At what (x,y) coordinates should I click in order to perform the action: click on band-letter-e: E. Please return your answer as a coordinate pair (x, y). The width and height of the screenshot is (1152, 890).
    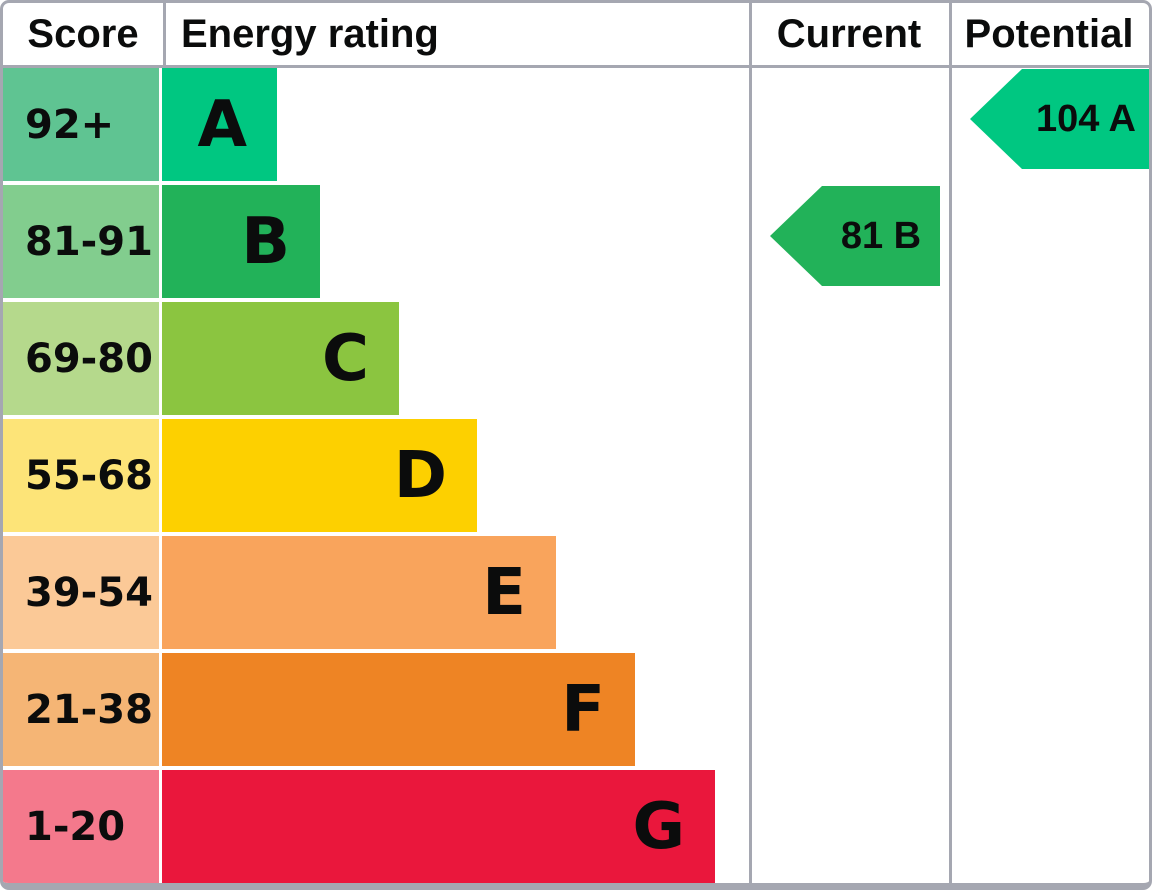
    Looking at the image, I should click on (504, 592).